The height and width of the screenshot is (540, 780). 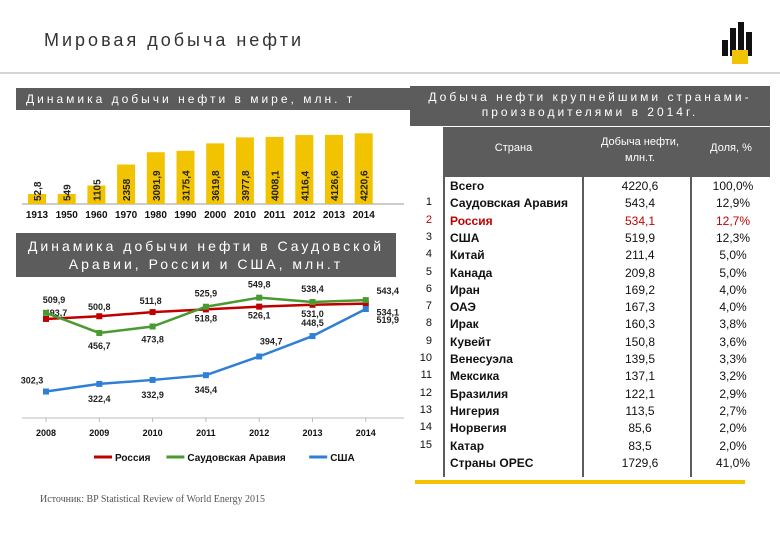 What do you see at coordinates (428, 219) in the screenshot?
I see `table-row-number: 2` at bounding box center [428, 219].